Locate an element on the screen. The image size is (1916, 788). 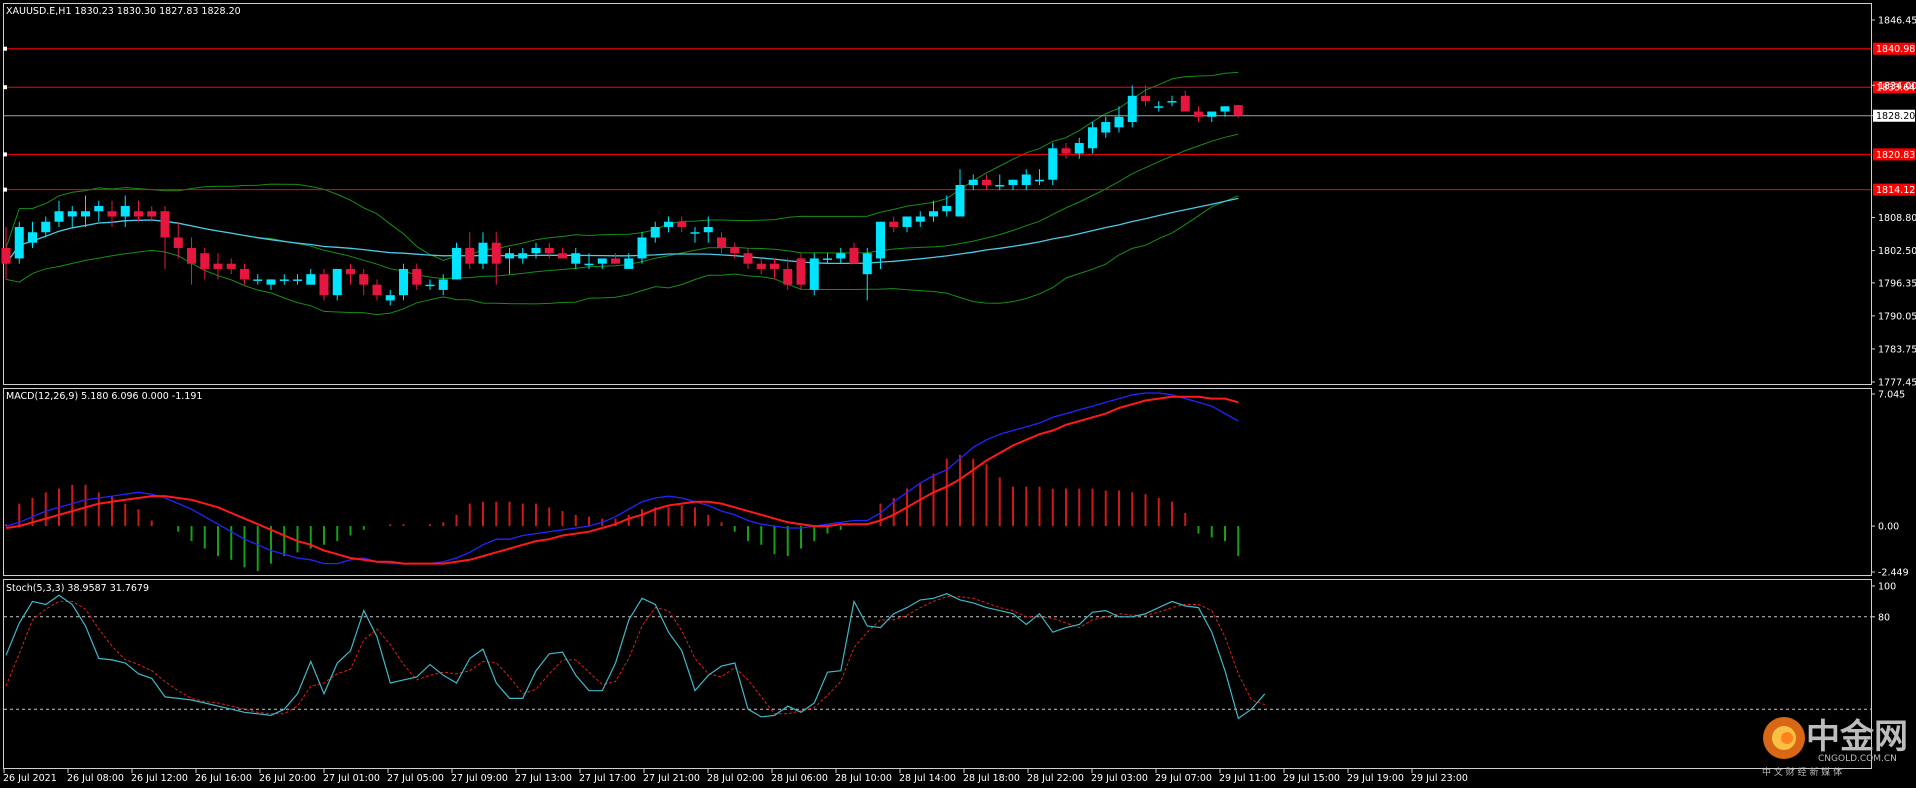
time-axis-label: 28 Jul 02:00 is located at coordinates (735, 778).